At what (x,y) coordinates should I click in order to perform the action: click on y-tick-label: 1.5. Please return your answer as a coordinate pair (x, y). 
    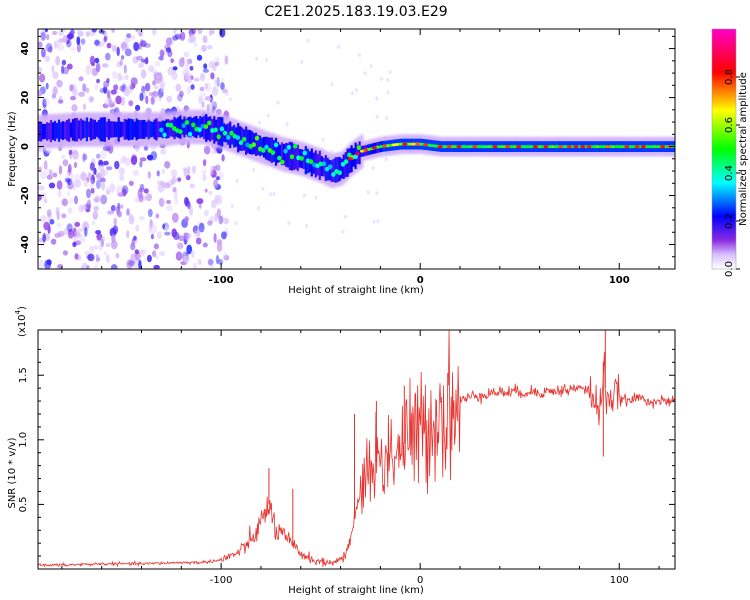
    Looking at the image, I should click on (23, 375).